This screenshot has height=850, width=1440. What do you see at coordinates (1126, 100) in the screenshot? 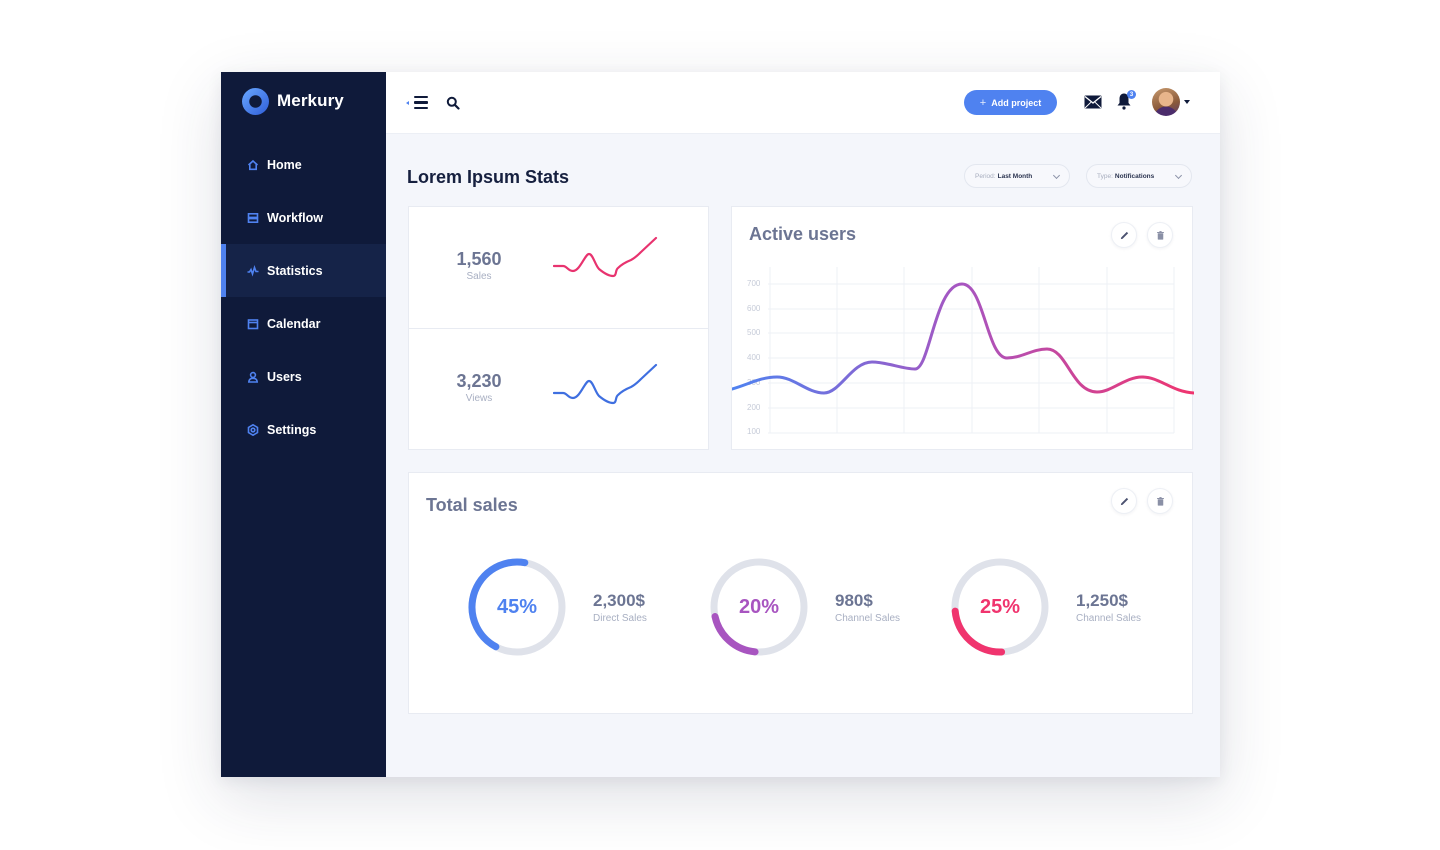
I see `bell-icon: 3` at bounding box center [1126, 100].